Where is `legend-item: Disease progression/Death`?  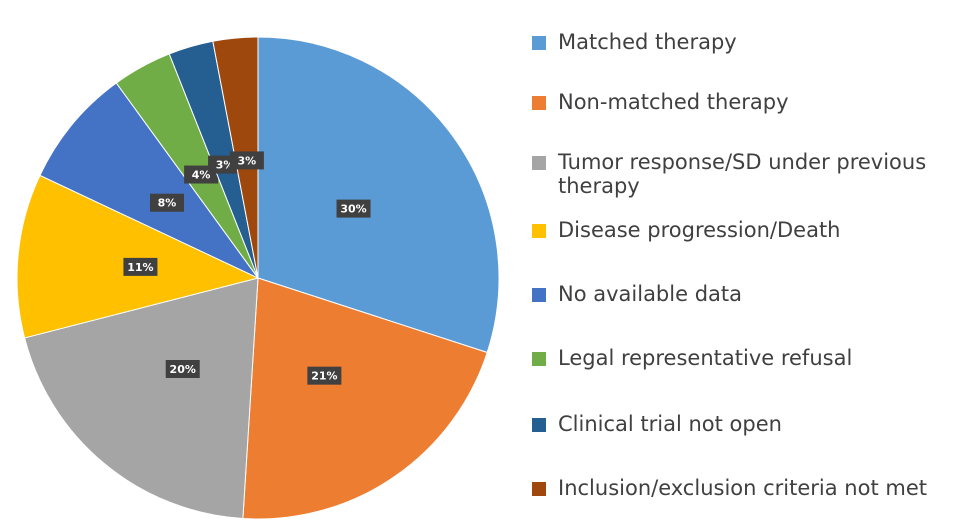 legend-item: Disease progression/Death is located at coordinates (752, 230).